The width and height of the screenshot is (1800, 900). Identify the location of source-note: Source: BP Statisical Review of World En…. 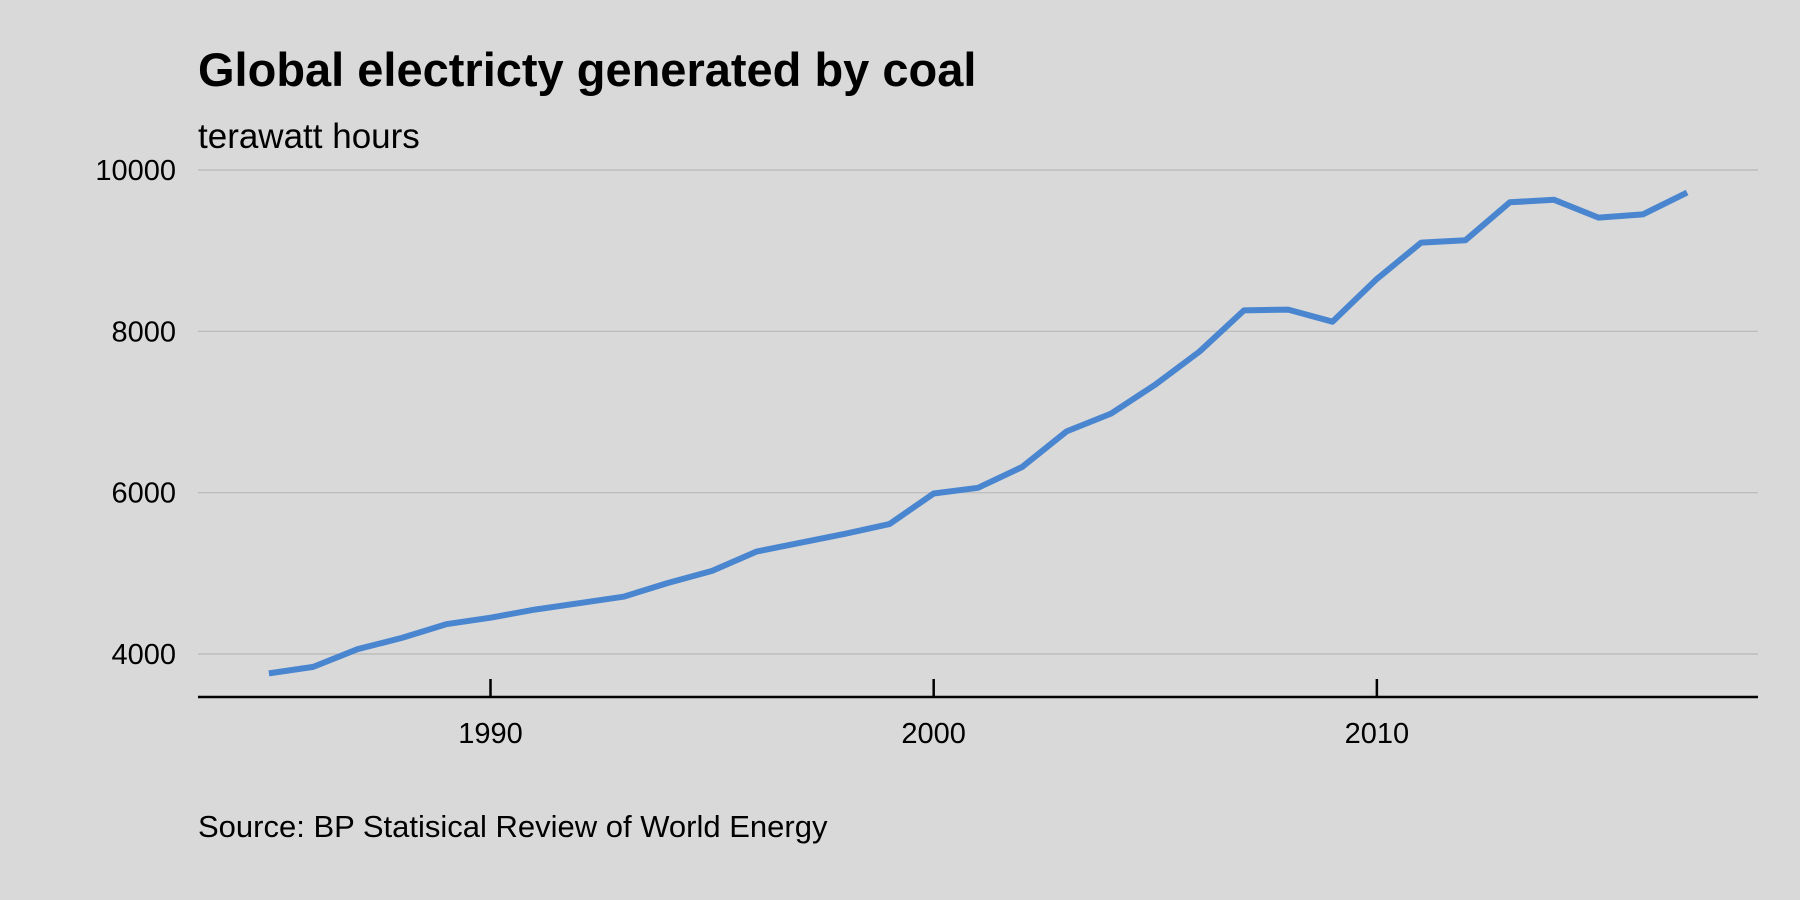
(513, 826).